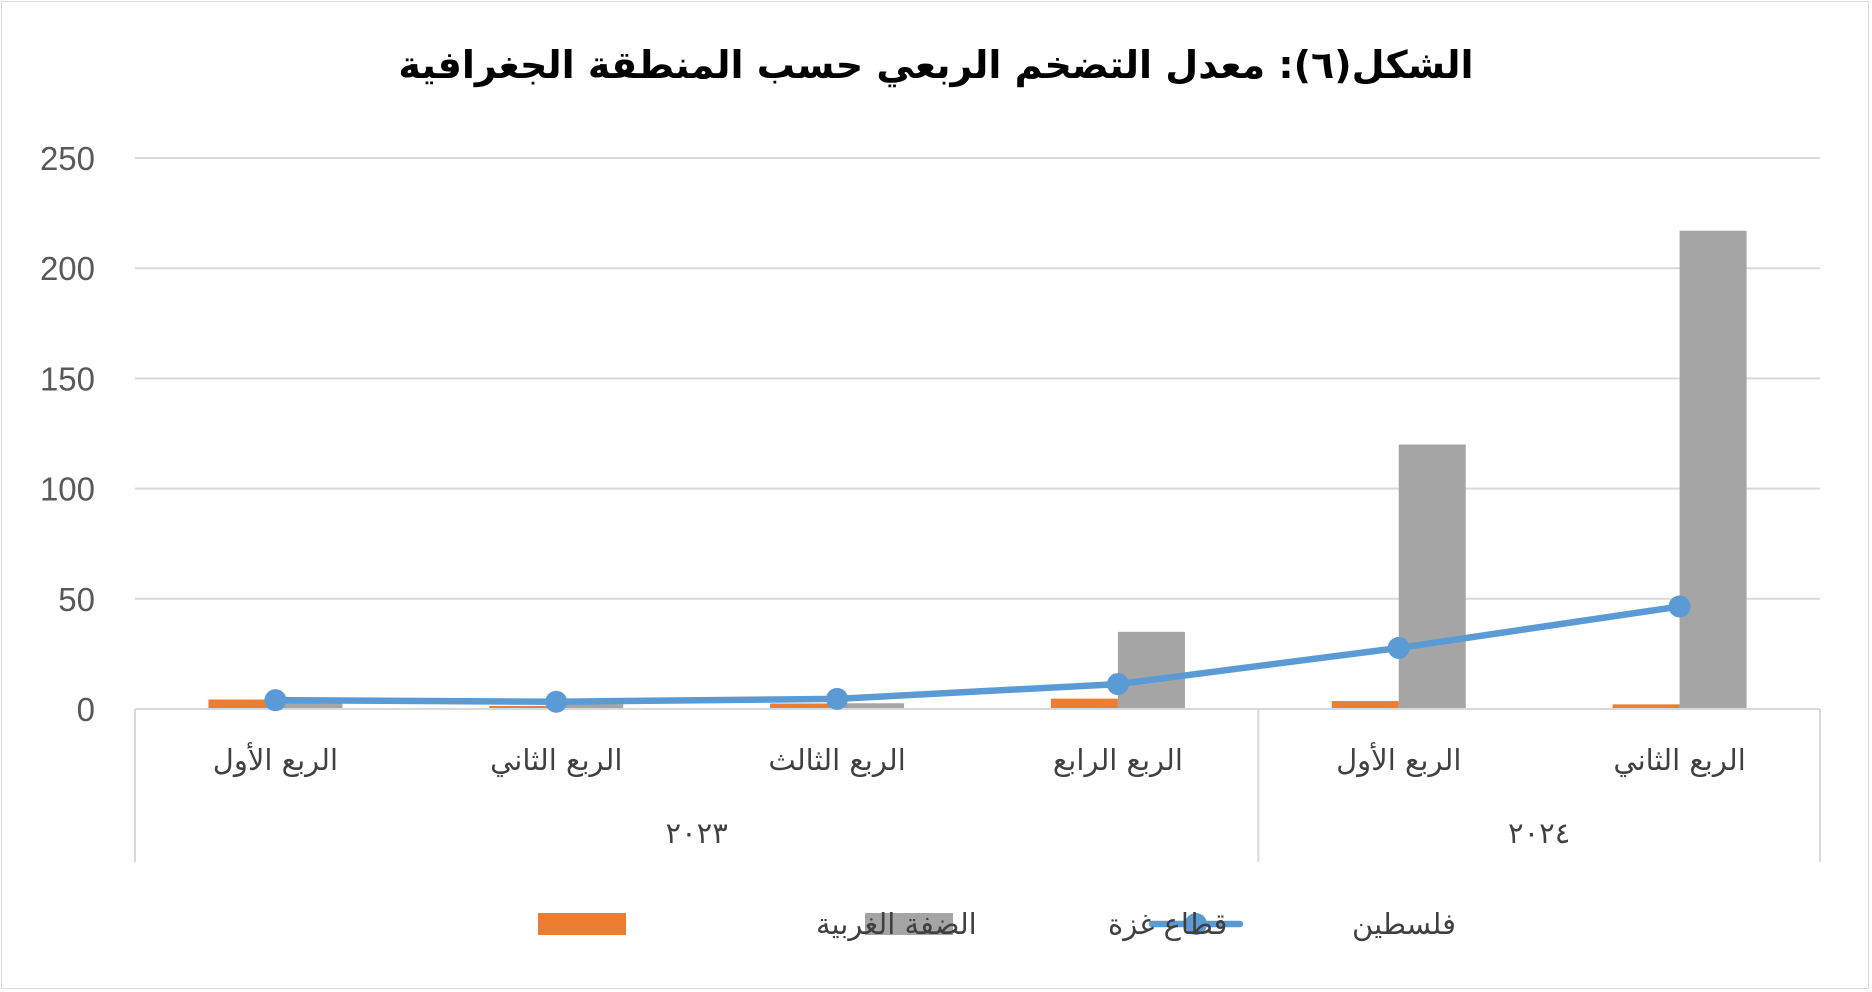  Describe the element at coordinates (1404, 924) in the screenshot. I see `legend-label: فلسطين` at that location.